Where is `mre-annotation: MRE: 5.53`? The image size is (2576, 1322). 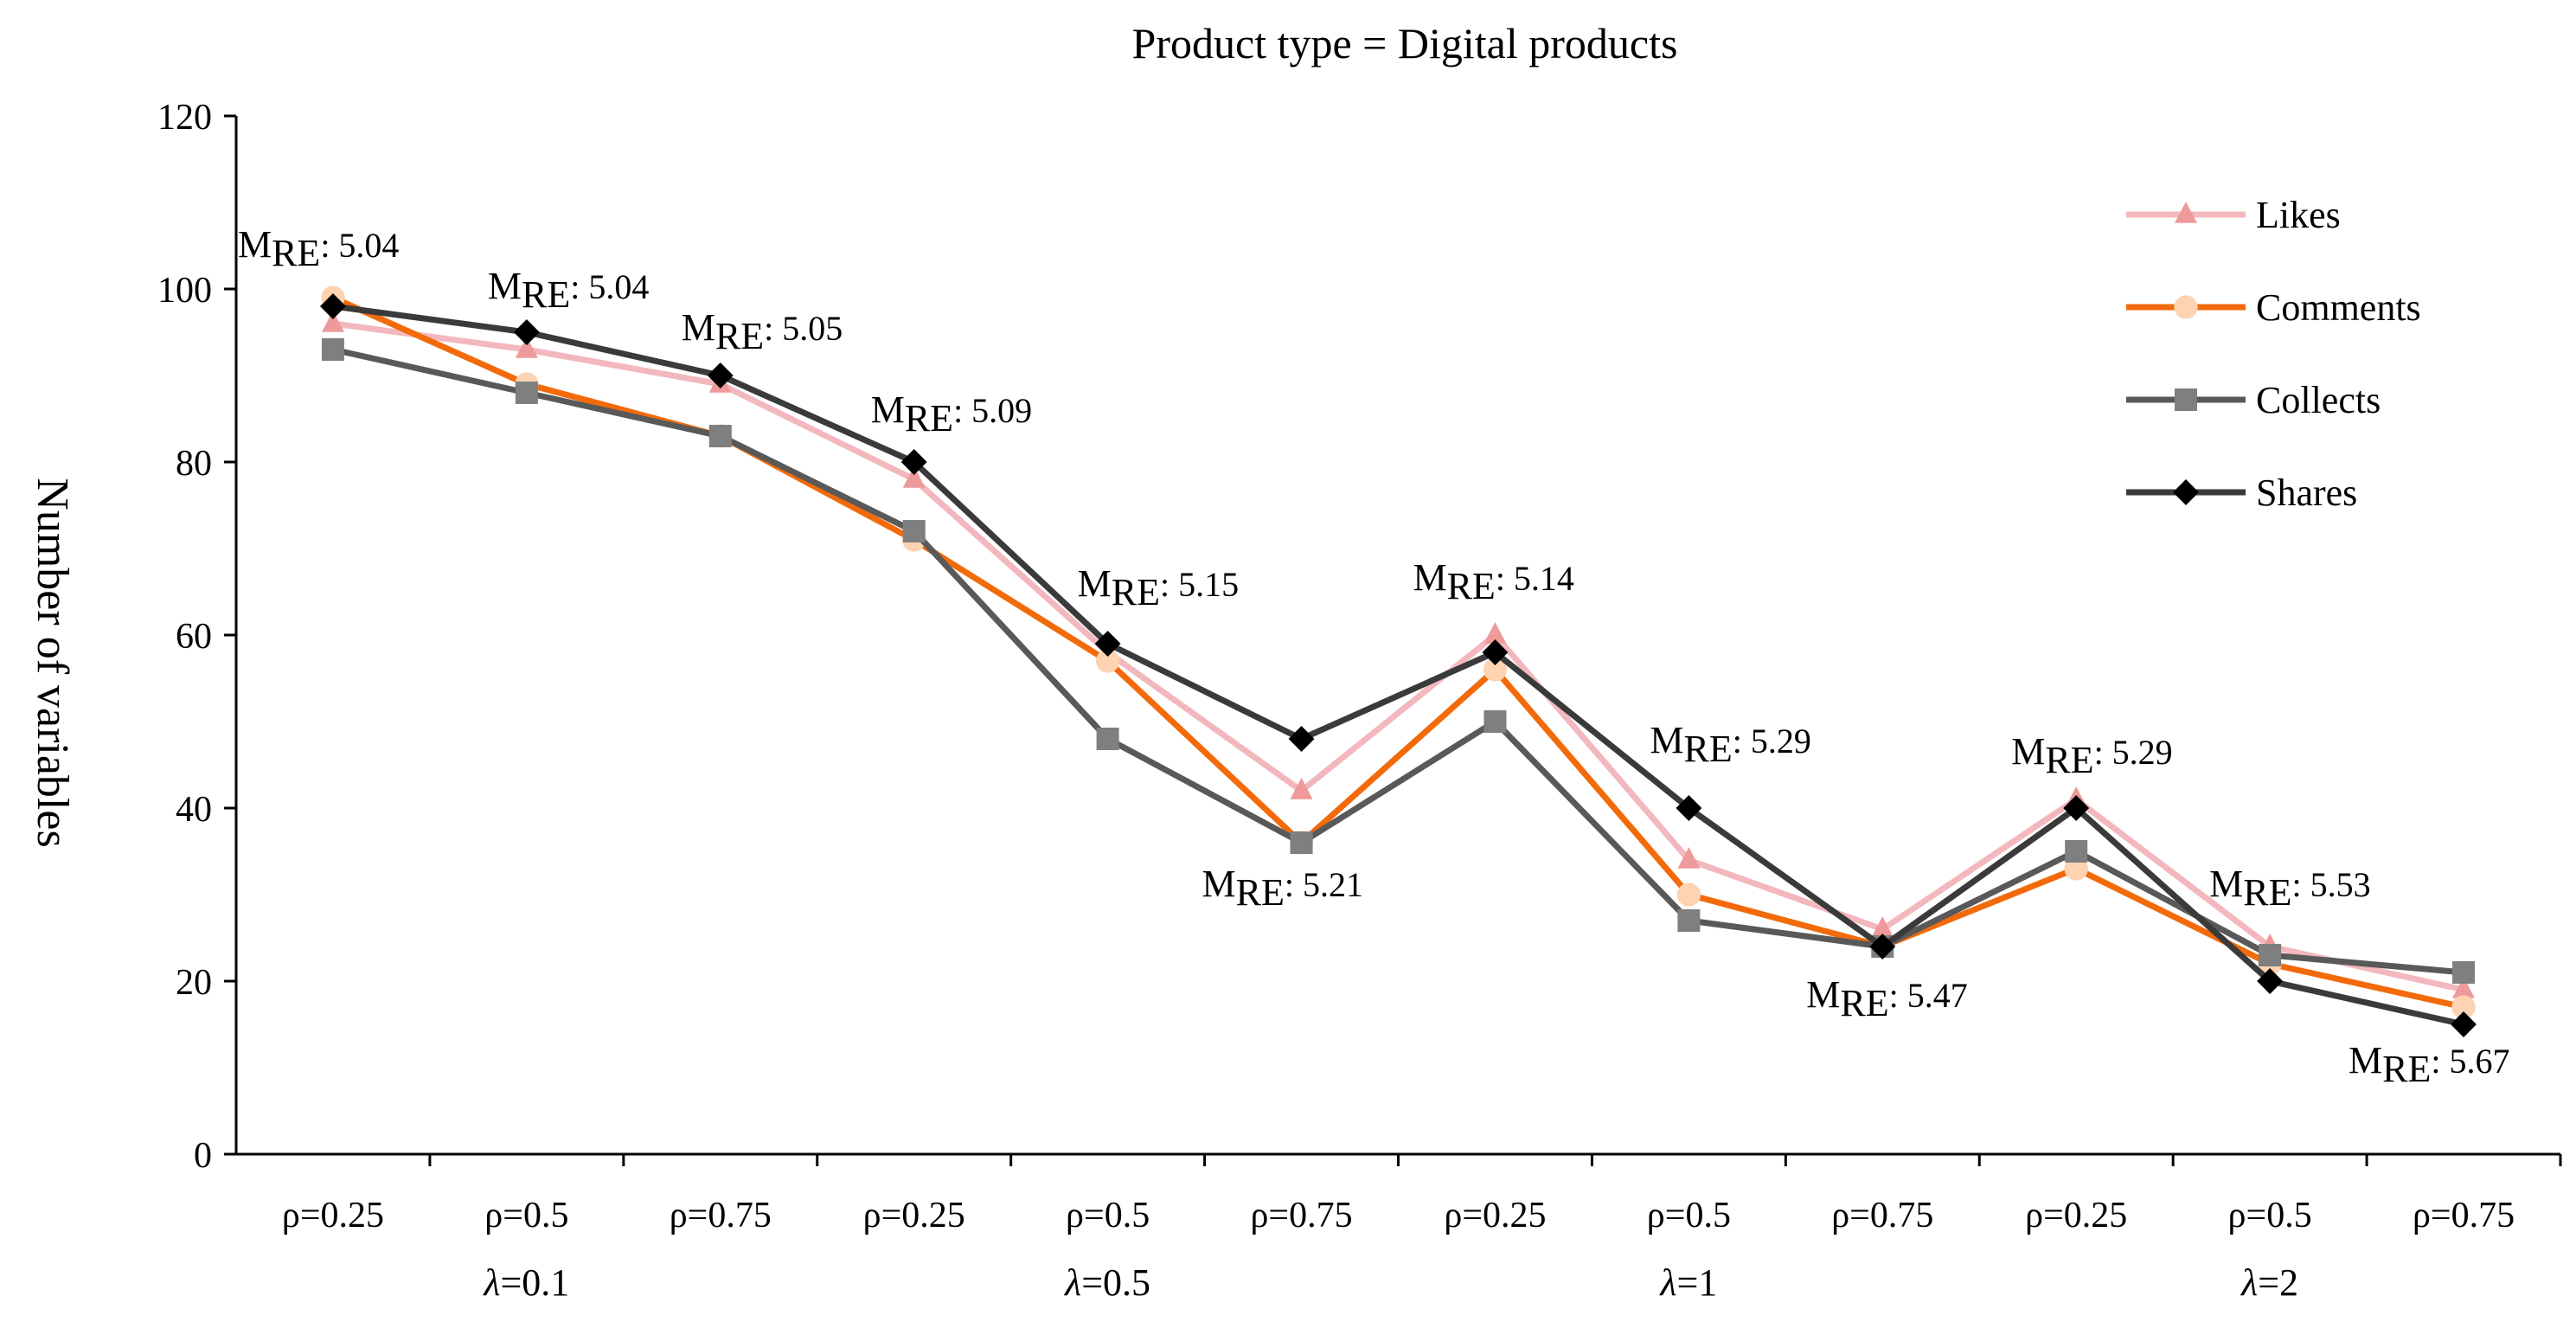 mre-annotation: MRE: 5.53 is located at coordinates (2289, 888).